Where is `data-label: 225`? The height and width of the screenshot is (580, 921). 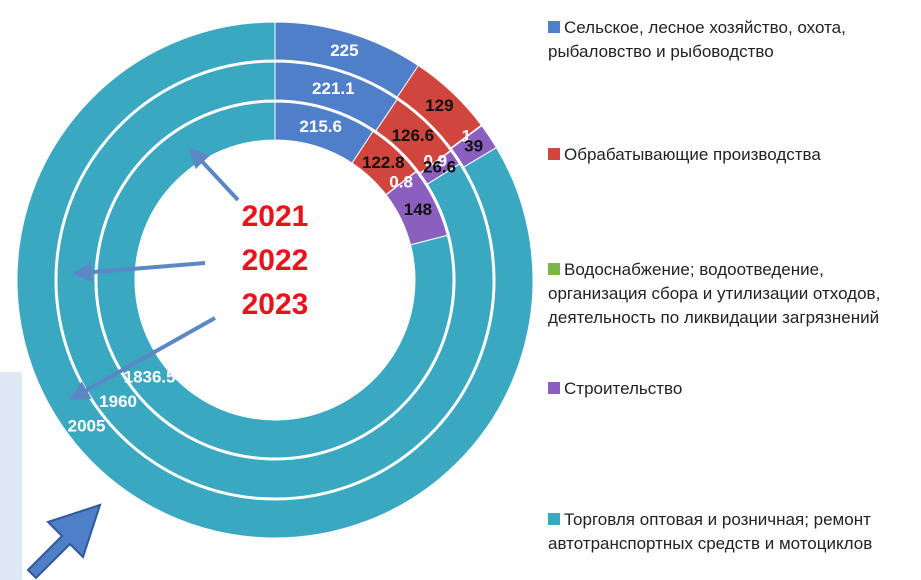 data-label: 225 is located at coordinates (344, 50).